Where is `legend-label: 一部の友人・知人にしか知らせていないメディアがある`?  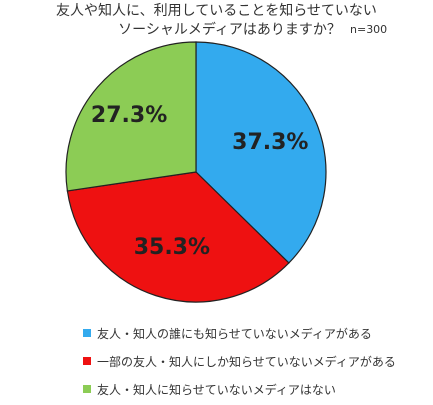
legend-label: 一部の友人・知人にしか知らせていないメディアがある is located at coordinates (246, 361).